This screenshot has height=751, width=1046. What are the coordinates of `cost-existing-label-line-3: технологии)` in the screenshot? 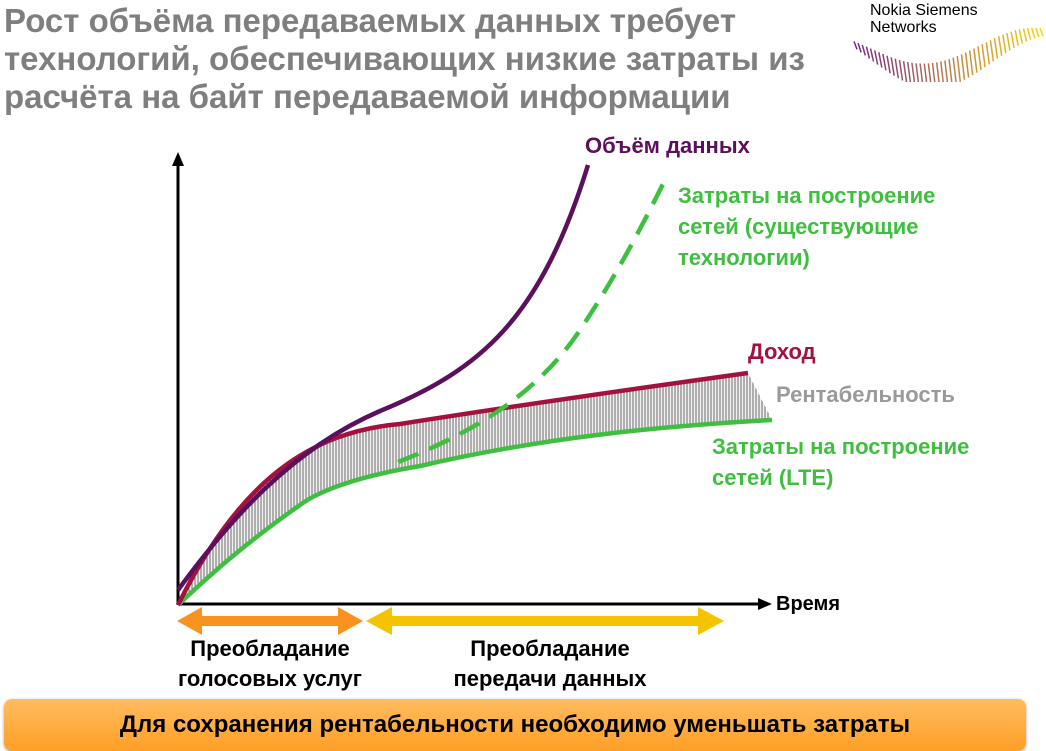 It's located at (744, 257).